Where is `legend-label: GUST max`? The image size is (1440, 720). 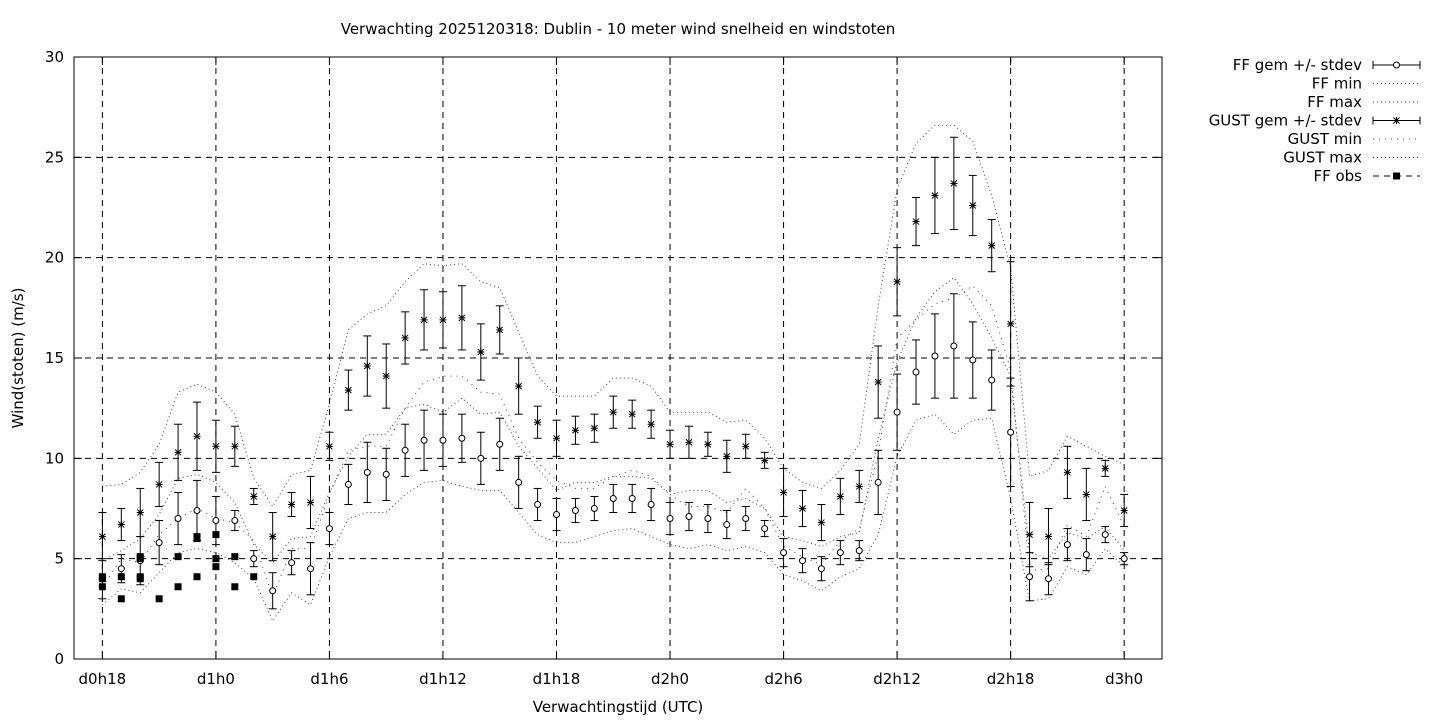
legend-label: GUST max is located at coordinates (1322, 158).